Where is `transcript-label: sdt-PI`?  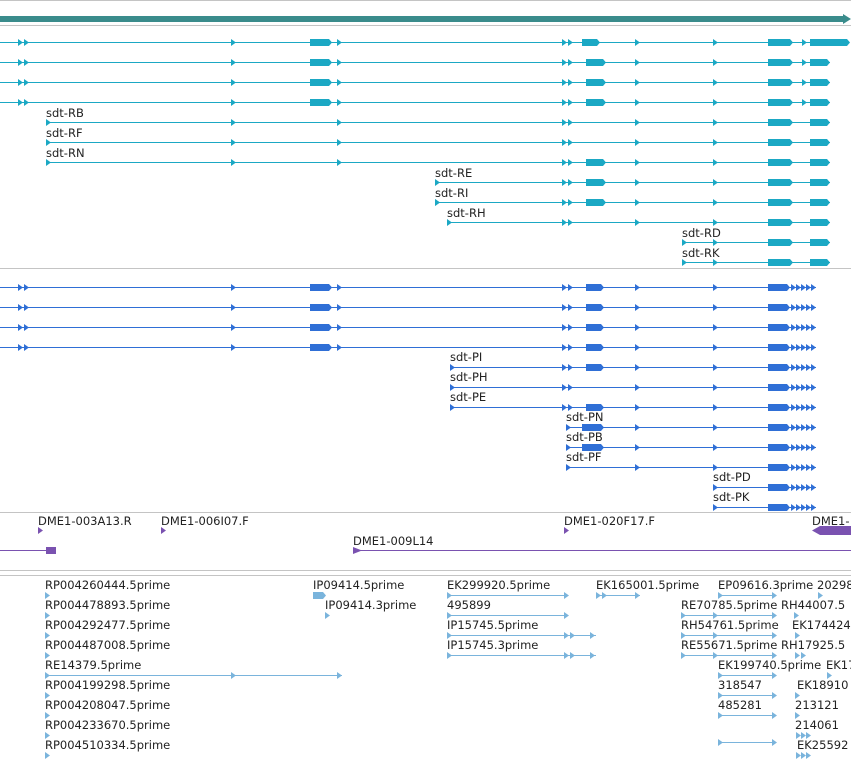 transcript-label: sdt-PI is located at coordinates (466, 357).